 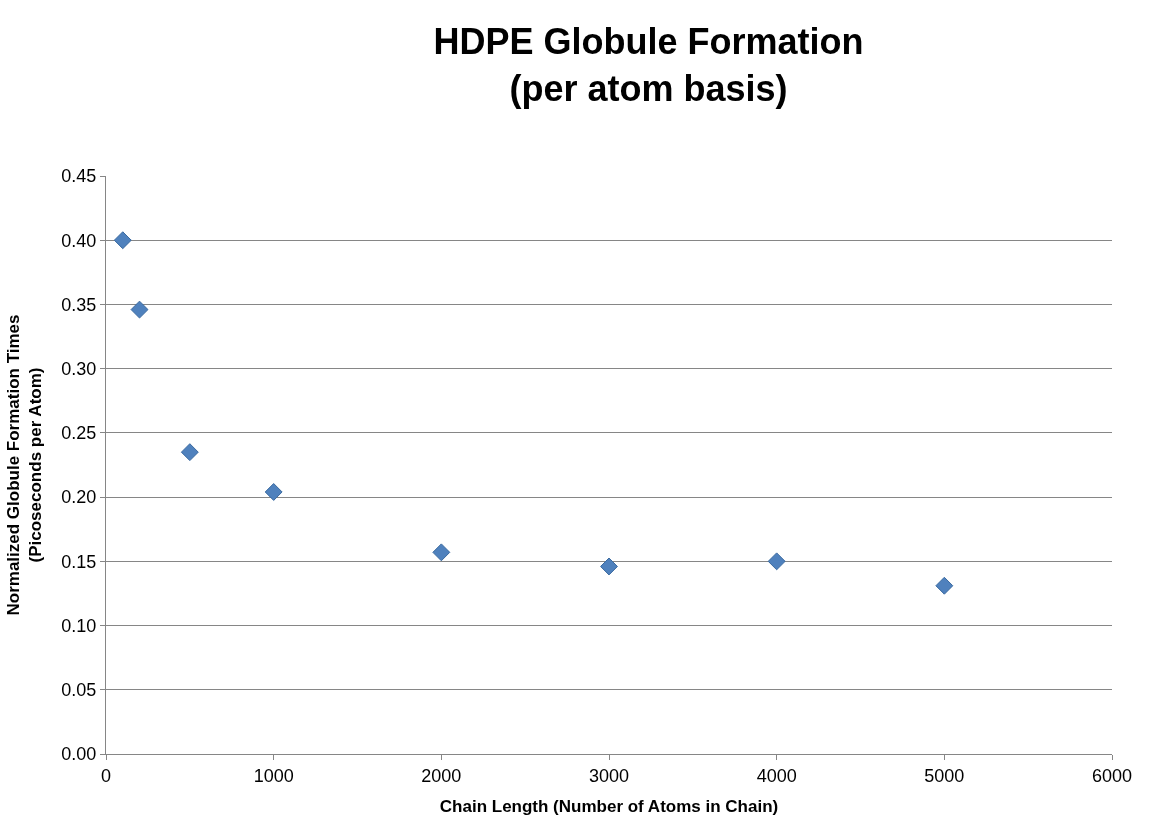 What do you see at coordinates (24, 465) in the screenshot?
I see `y-axis-title: Normalized Globule Formation Times (Picoseconds per Atom)` at bounding box center [24, 465].